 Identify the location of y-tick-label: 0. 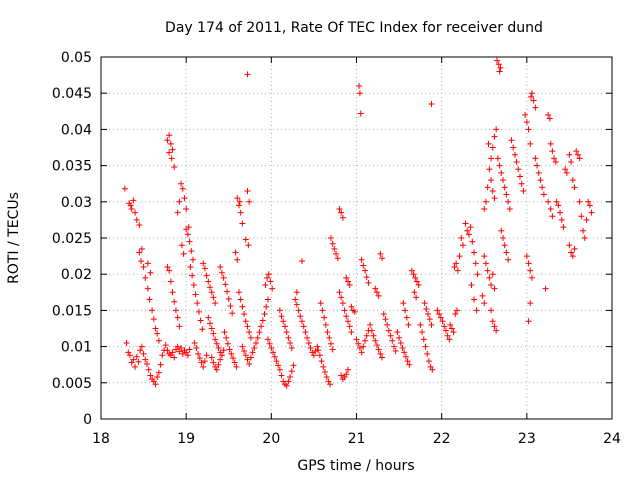
(87, 420).